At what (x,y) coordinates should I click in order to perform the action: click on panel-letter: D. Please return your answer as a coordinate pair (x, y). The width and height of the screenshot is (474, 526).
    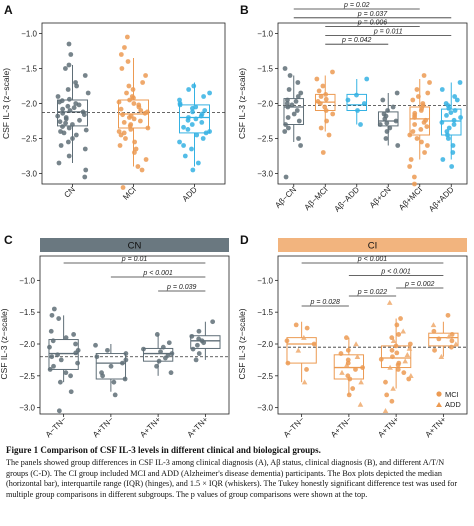
    Looking at the image, I should click on (244, 240).